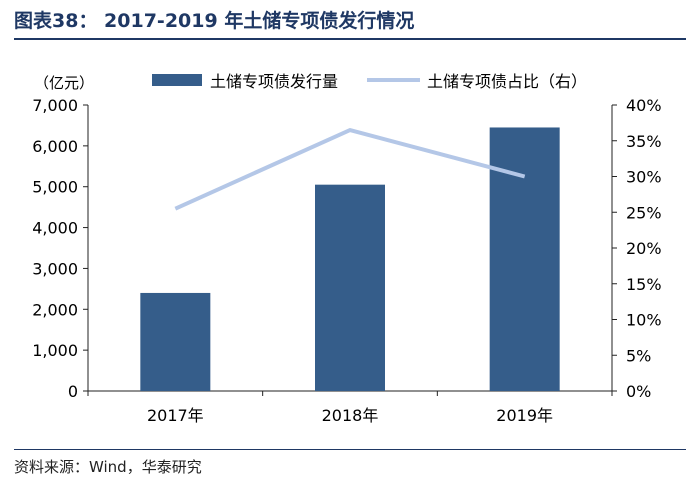  I want to click on right-tick-label: 35%, so click(644, 141).